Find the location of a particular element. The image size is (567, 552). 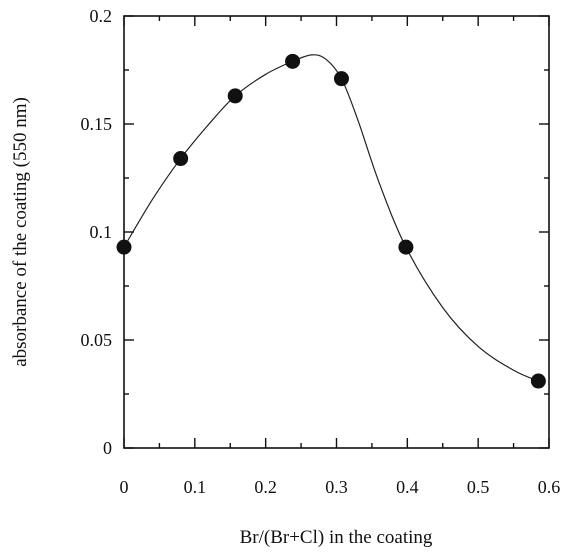

y-tick-label: 0.1 is located at coordinates (101, 232).